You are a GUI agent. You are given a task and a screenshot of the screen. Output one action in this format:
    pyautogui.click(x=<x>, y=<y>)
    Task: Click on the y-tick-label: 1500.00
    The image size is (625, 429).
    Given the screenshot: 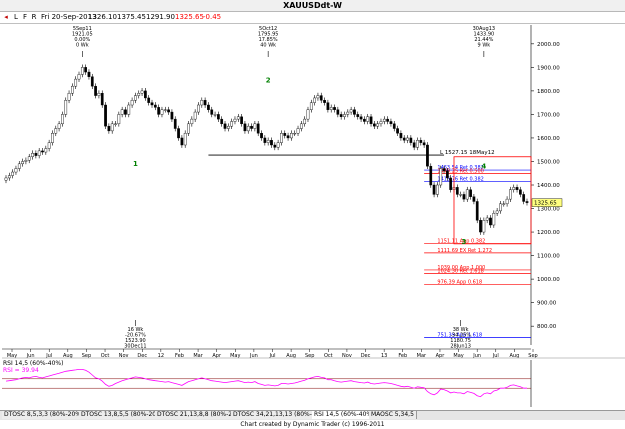 What is the action you would take?
    pyautogui.click(x=548, y=162)
    